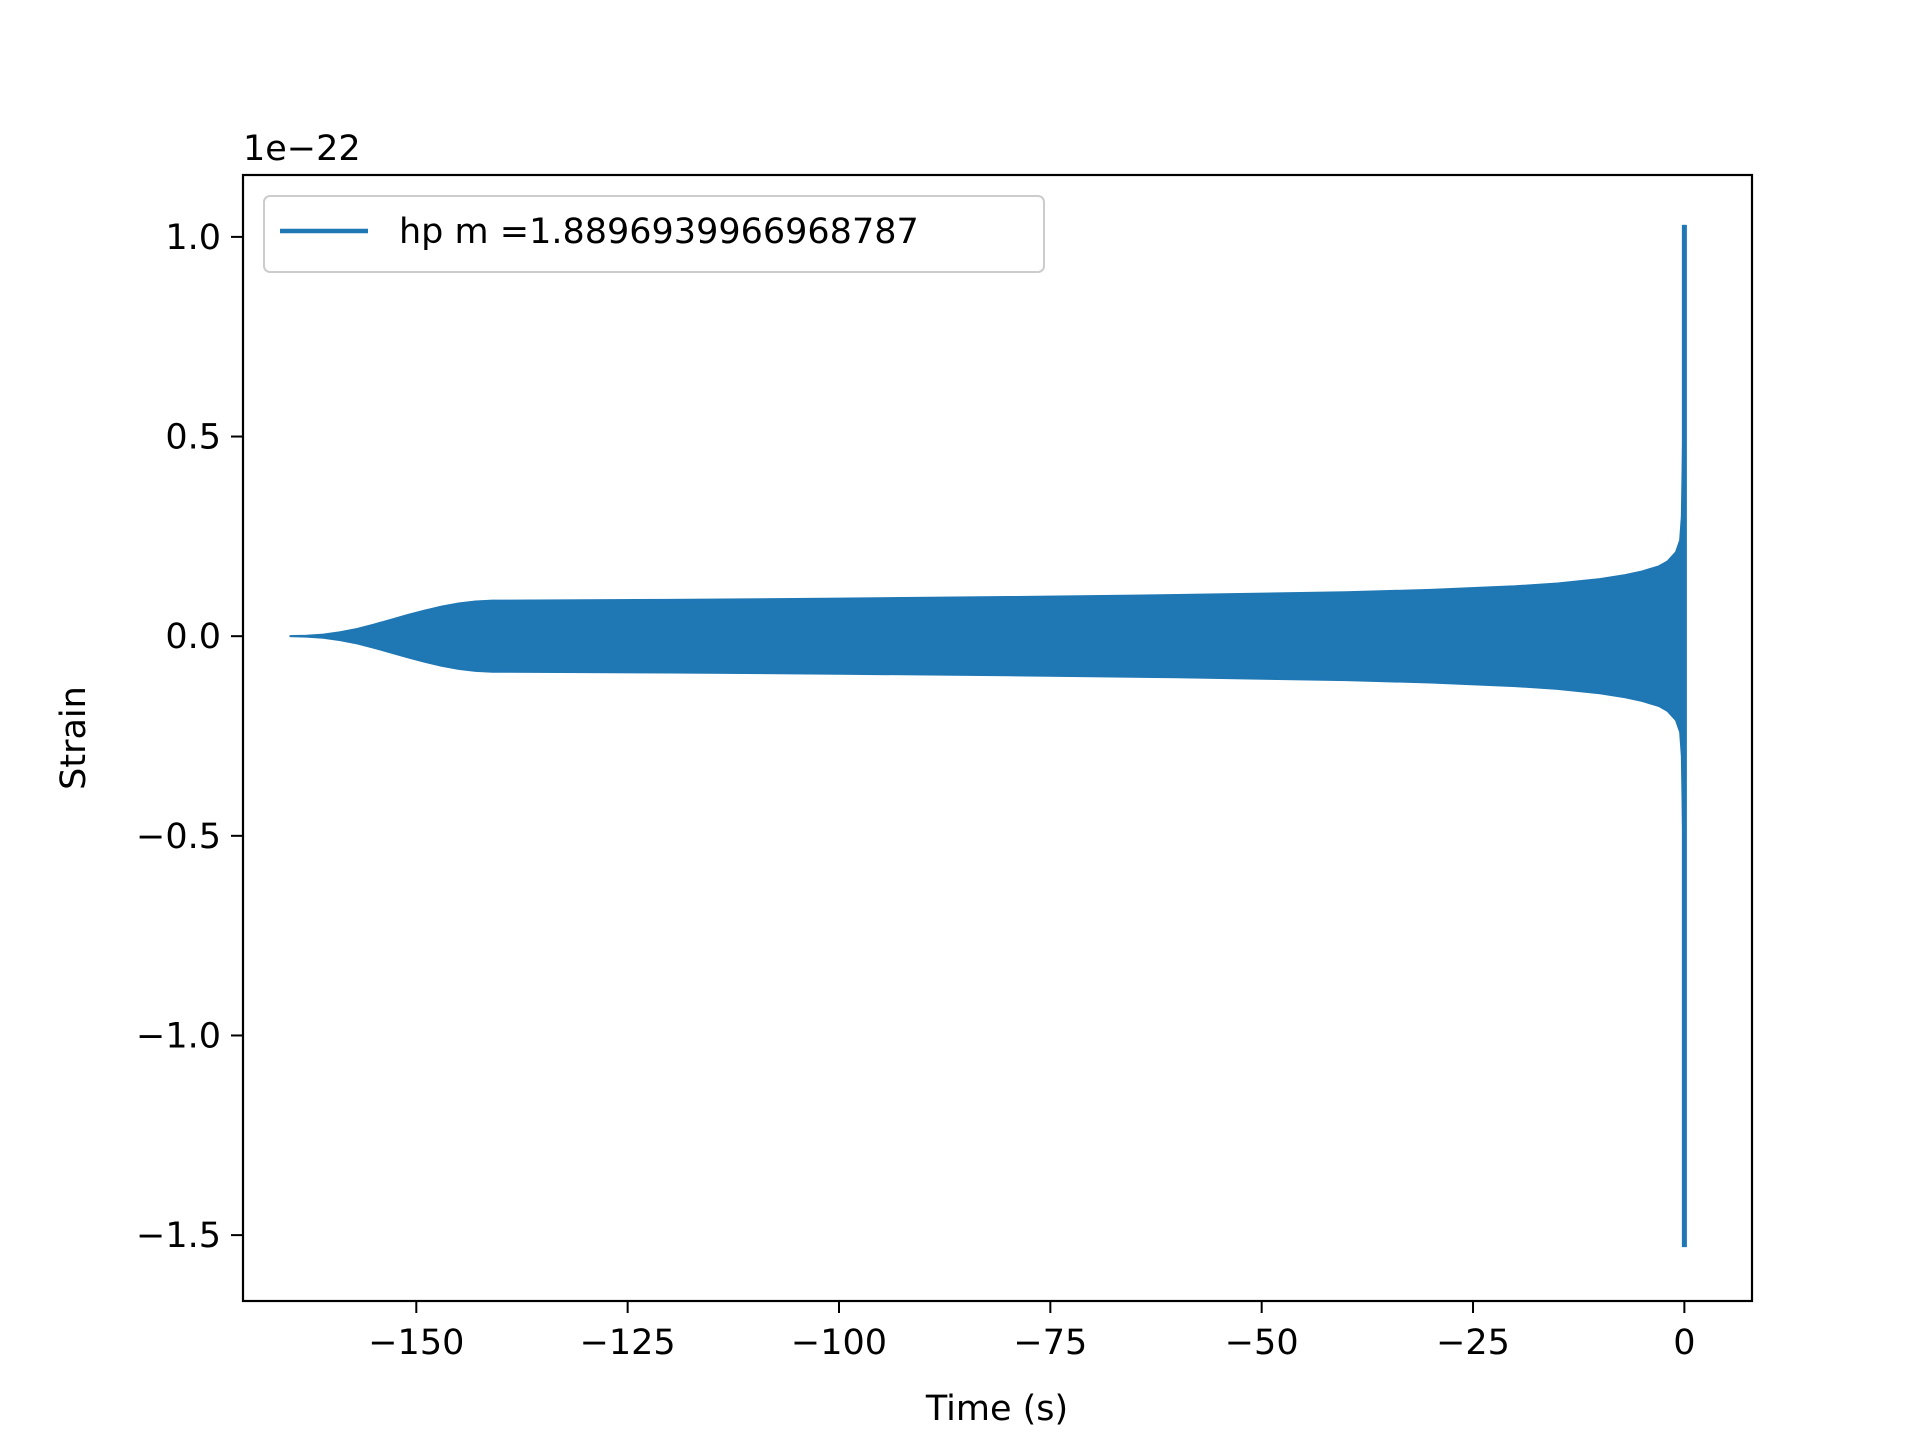 Image resolution: width=1920 pixels, height=1440 pixels. Describe the element at coordinates (996, 1409) in the screenshot. I see `x-axis-label: Time (s)` at that location.